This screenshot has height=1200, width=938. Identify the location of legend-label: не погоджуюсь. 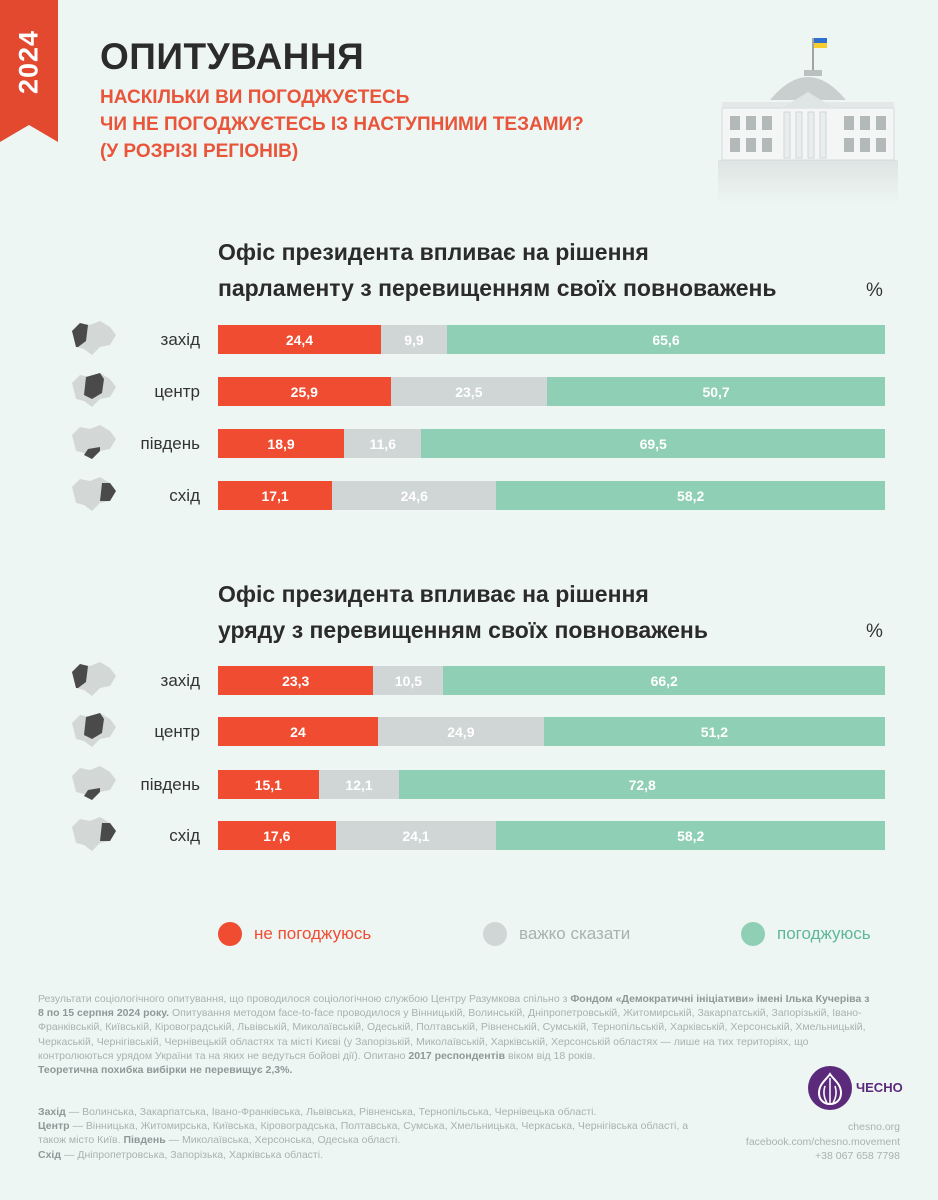
(313, 933).